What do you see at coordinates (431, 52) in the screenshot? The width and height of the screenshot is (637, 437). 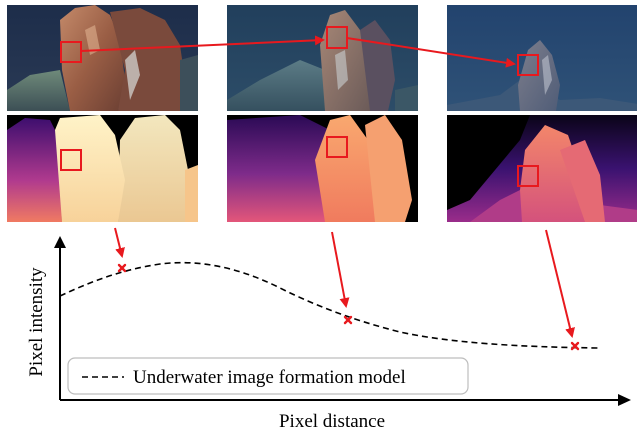 I see `arrow-mid-to-far` at bounding box center [431, 52].